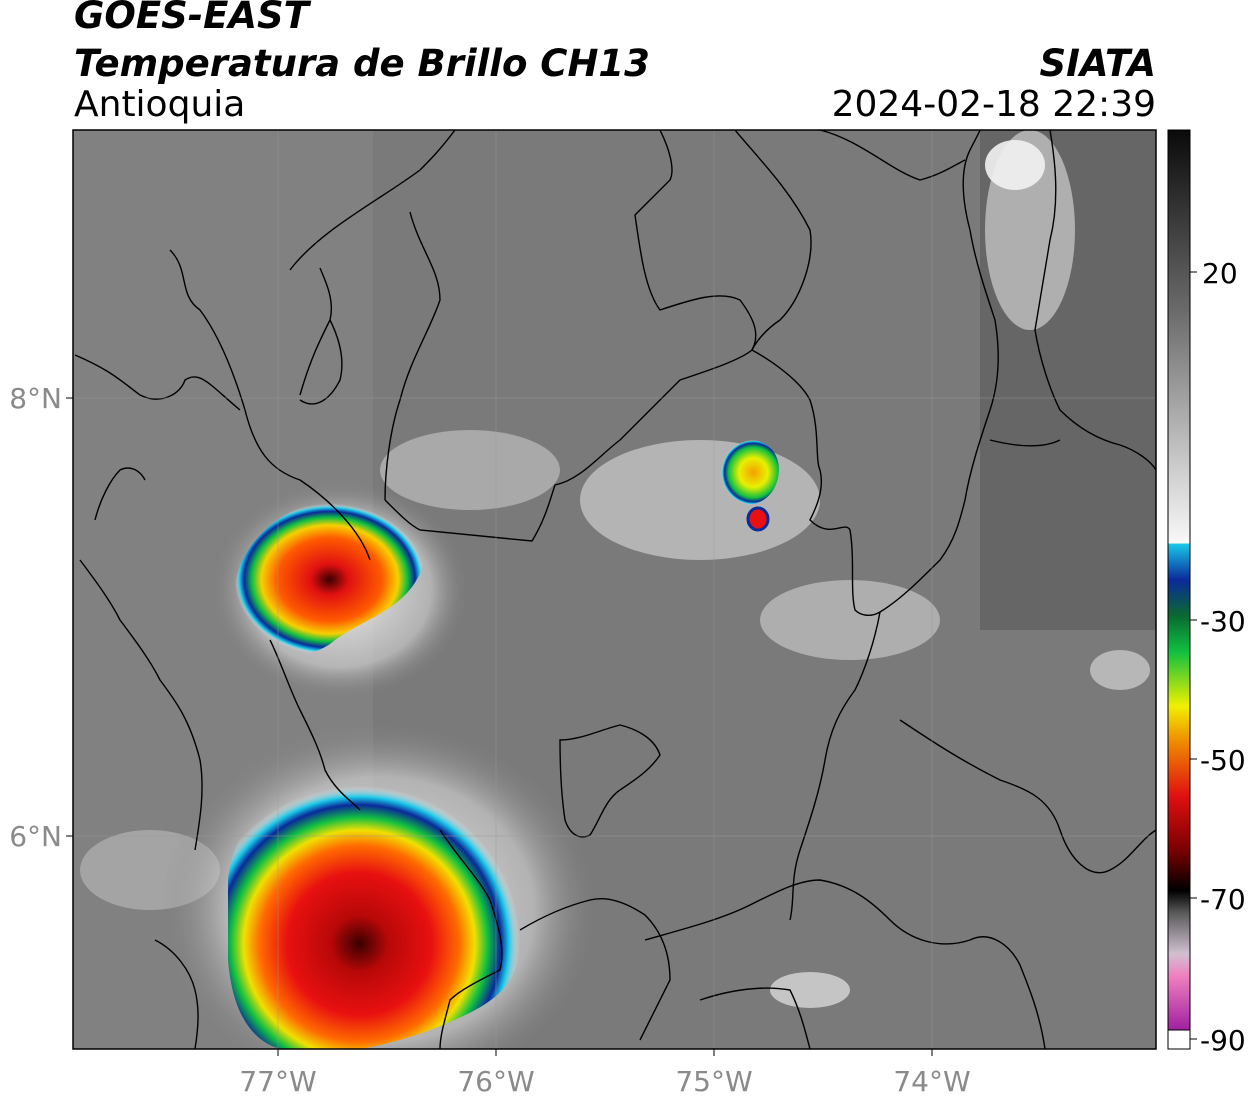  Describe the element at coordinates (495, 1081) in the screenshot. I see `lon-tick-label: 76°W` at that location.